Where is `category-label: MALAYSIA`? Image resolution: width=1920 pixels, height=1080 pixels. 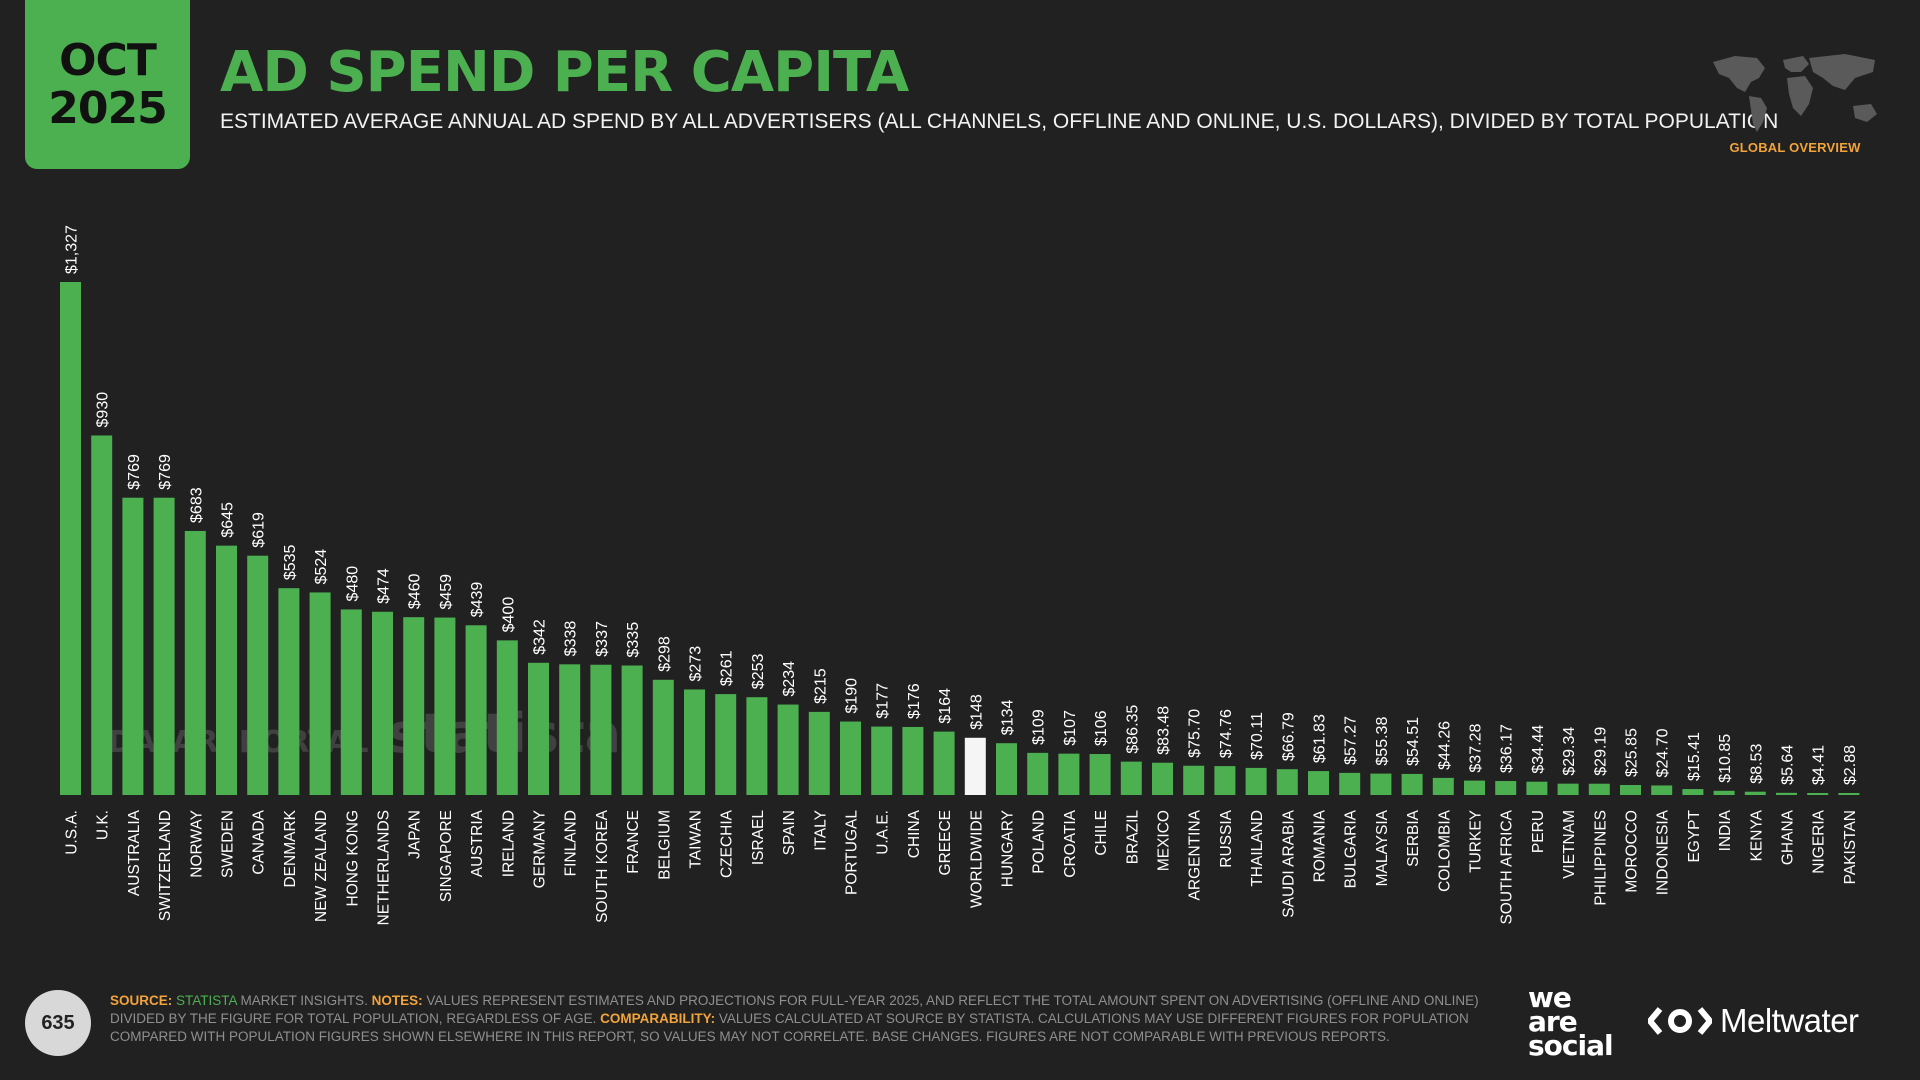
category-label: MALAYSIA is located at coordinates (1382, 847).